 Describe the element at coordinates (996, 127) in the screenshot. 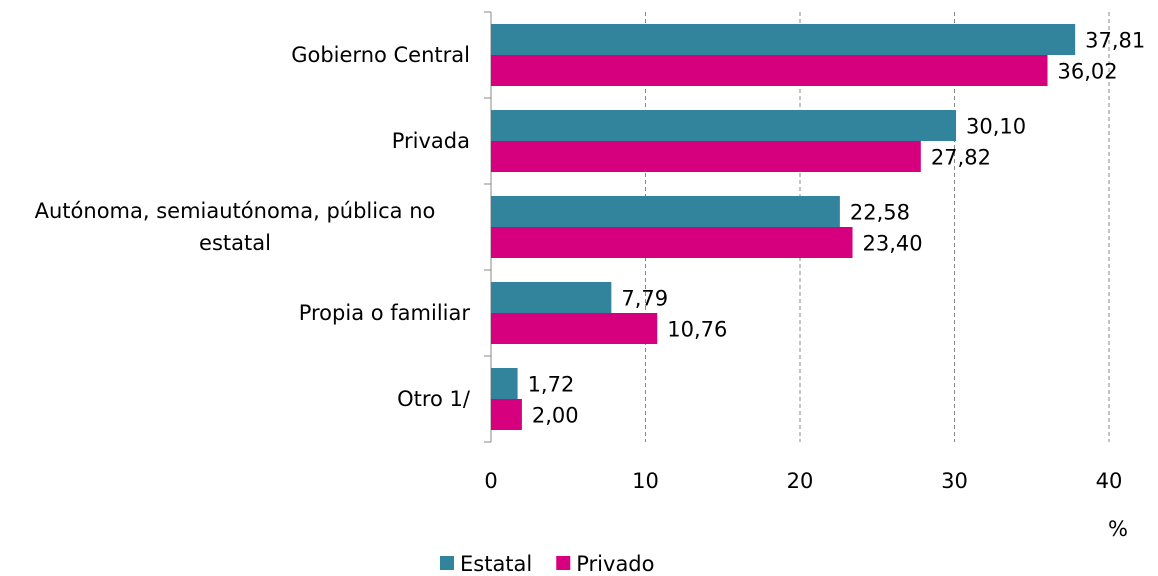

I see `data-label: 30,10` at that location.